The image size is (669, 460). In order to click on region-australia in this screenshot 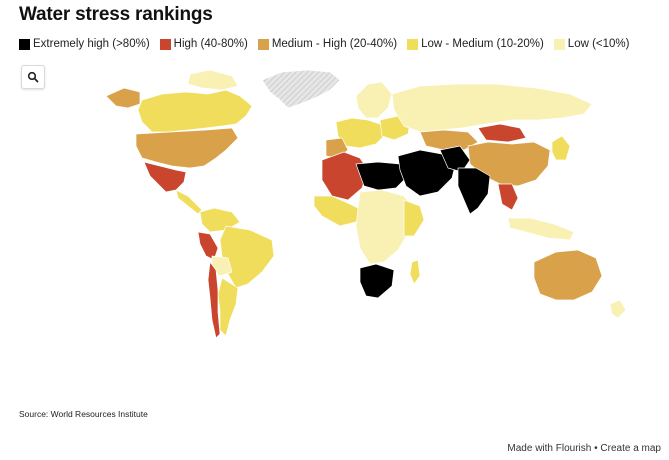, I will do `click(568, 275)`.